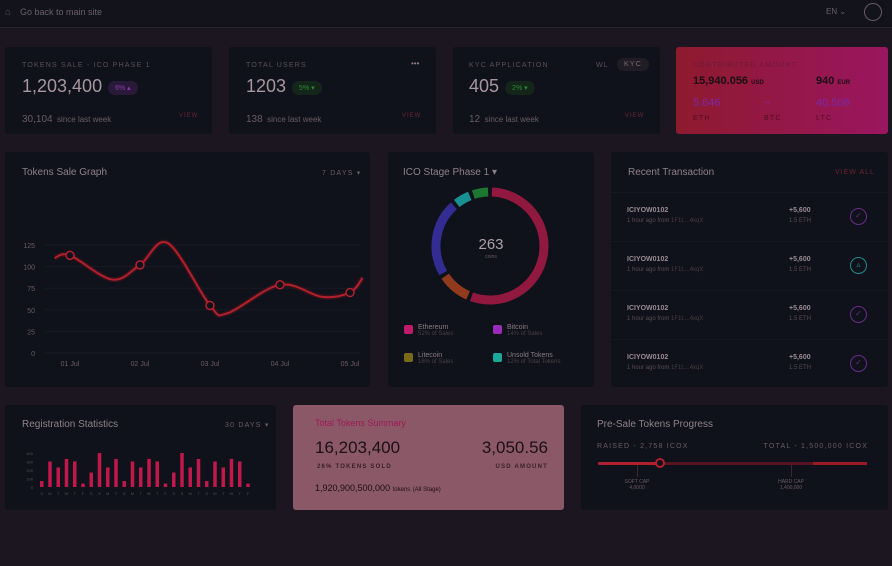 The width and height of the screenshot is (892, 566). I want to click on language-select: EN ⌄, so click(836, 11).